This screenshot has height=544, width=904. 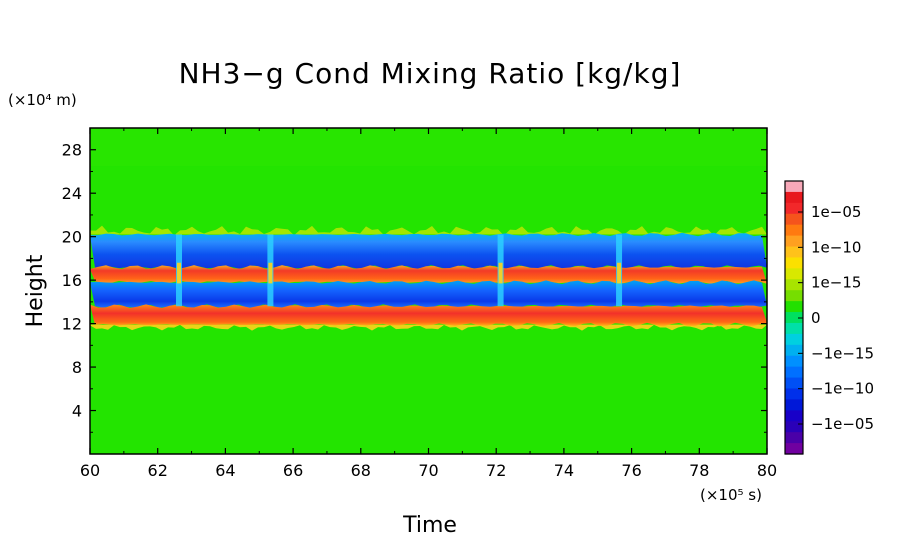 I want to click on y-tick-label: 8, so click(x=77, y=367).